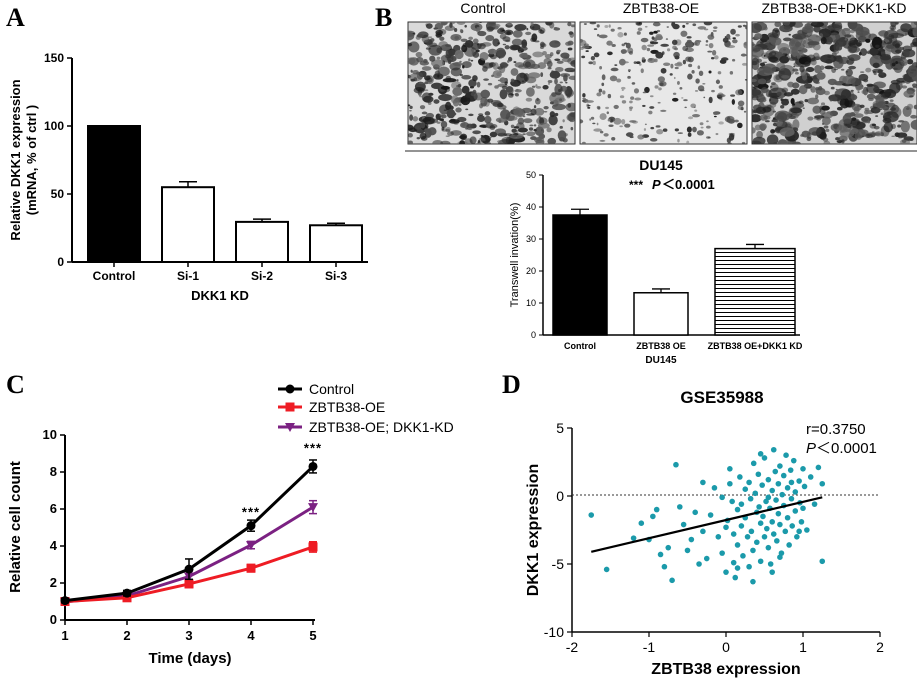 This screenshot has width=917, height=680. Describe the element at coordinates (336, 276) in the screenshot. I see `a-x-tick-label: Si-3` at that location.